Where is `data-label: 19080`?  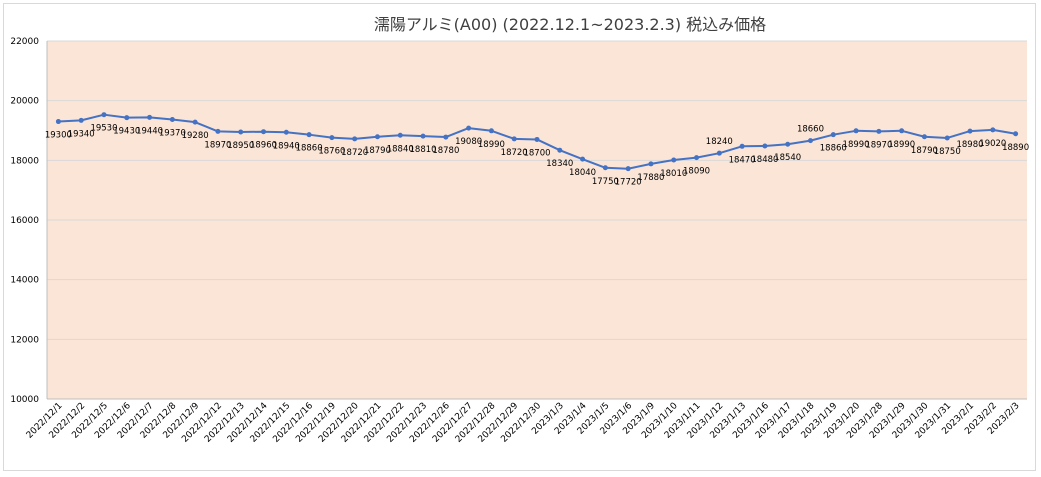
data-label: 19080 is located at coordinates (468, 142).